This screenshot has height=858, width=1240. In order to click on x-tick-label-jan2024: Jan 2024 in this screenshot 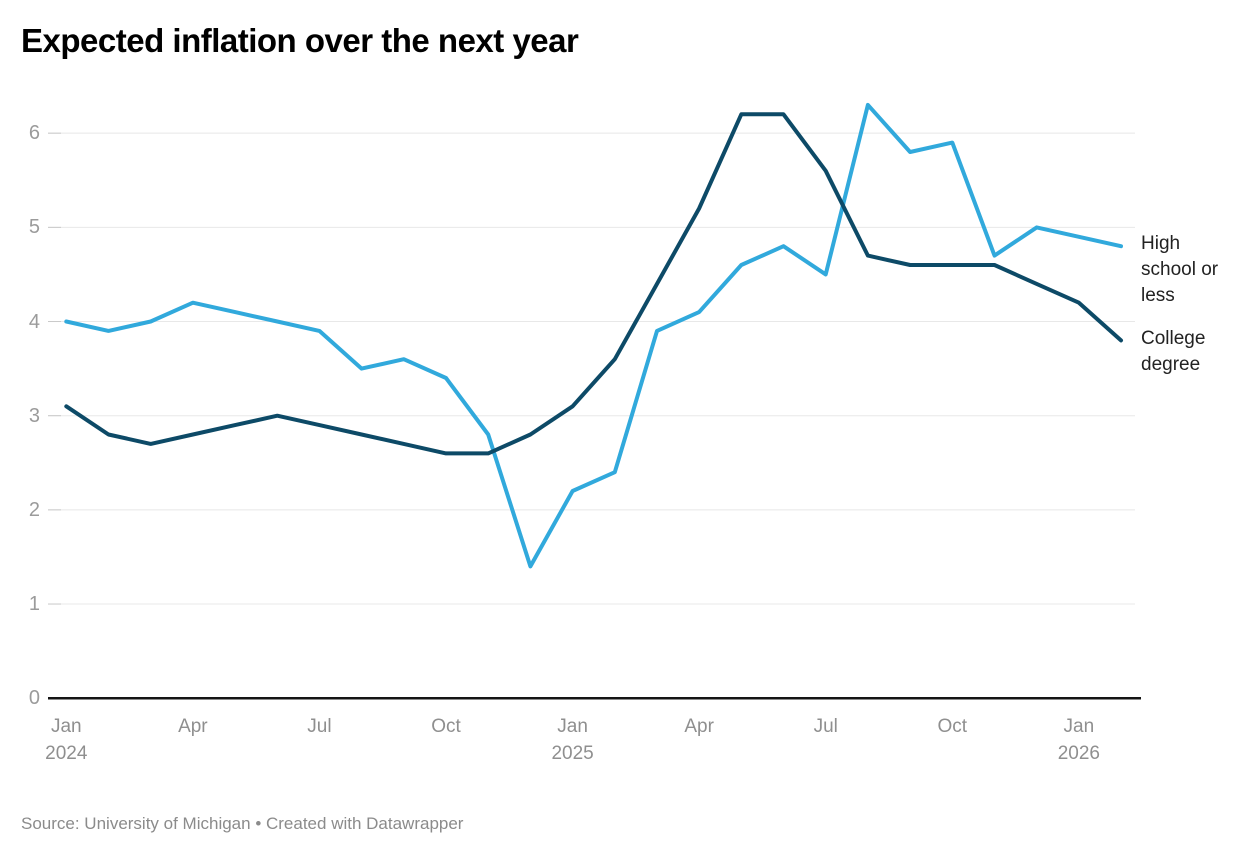, I will do `click(66, 740)`.